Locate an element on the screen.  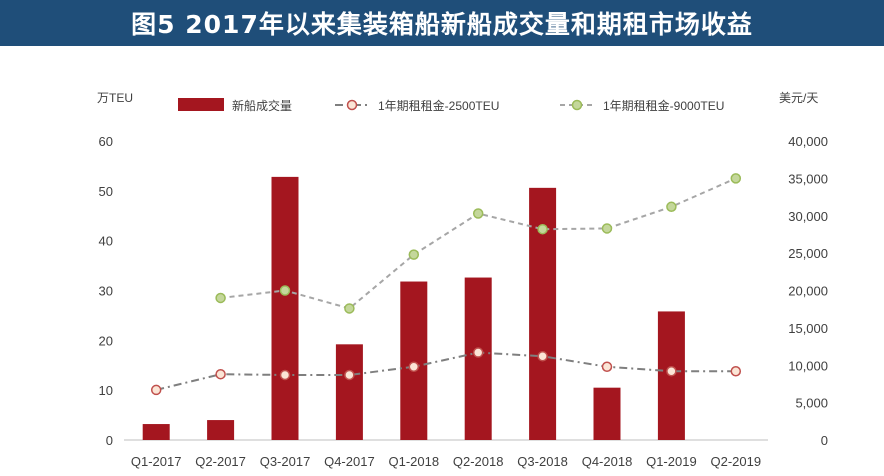
legend-label-bar: 新船成交量 is located at coordinates (262, 105).